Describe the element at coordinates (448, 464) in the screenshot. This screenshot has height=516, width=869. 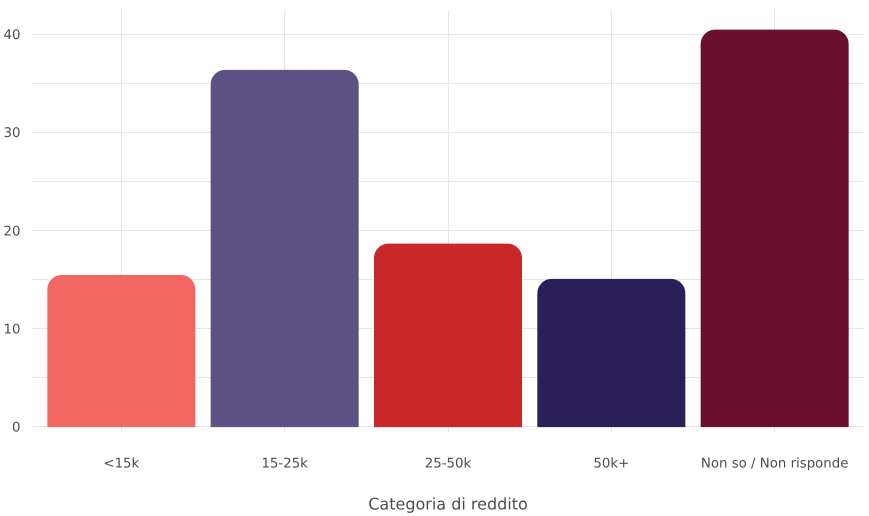
I see `x-tick-label: 25-50k` at that location.